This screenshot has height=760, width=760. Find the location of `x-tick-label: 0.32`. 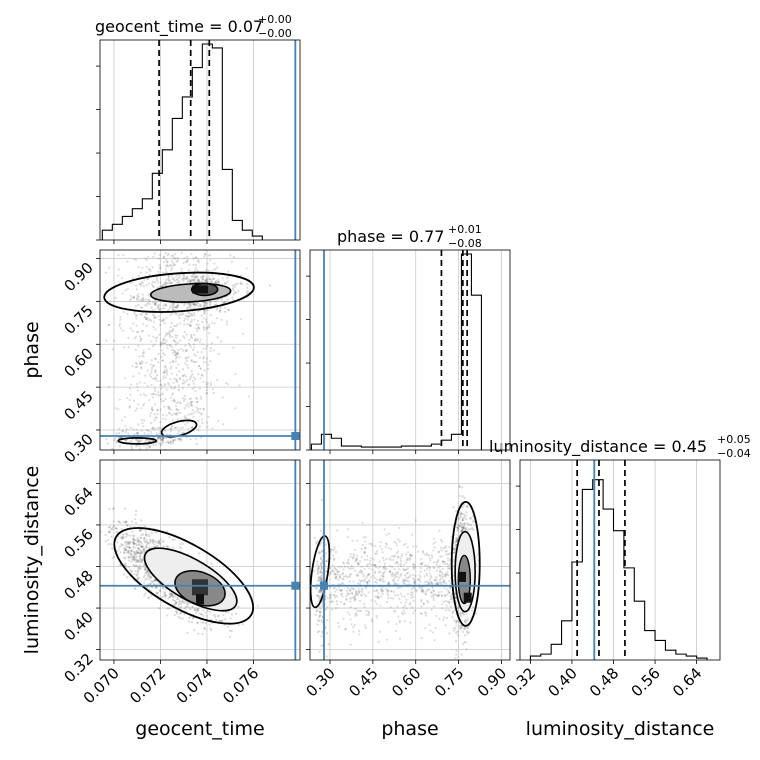

x-tick-label: 0.32 is located at coordinates (521, 682).